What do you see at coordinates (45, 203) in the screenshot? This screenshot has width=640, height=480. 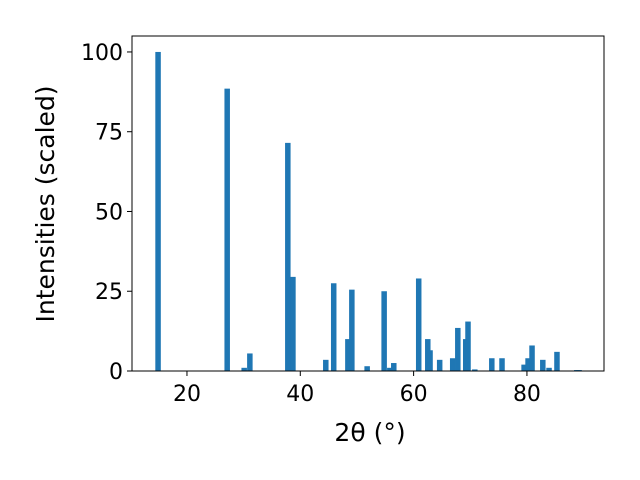 I see `y-axis-label: Intensities (scaled)` at bounding box center [45, 203].